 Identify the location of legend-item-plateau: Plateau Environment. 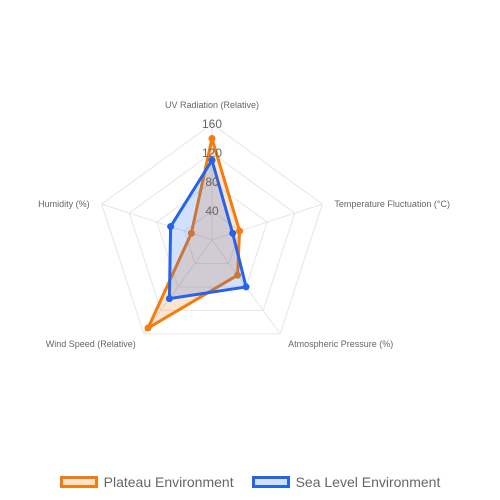
(146, 482).